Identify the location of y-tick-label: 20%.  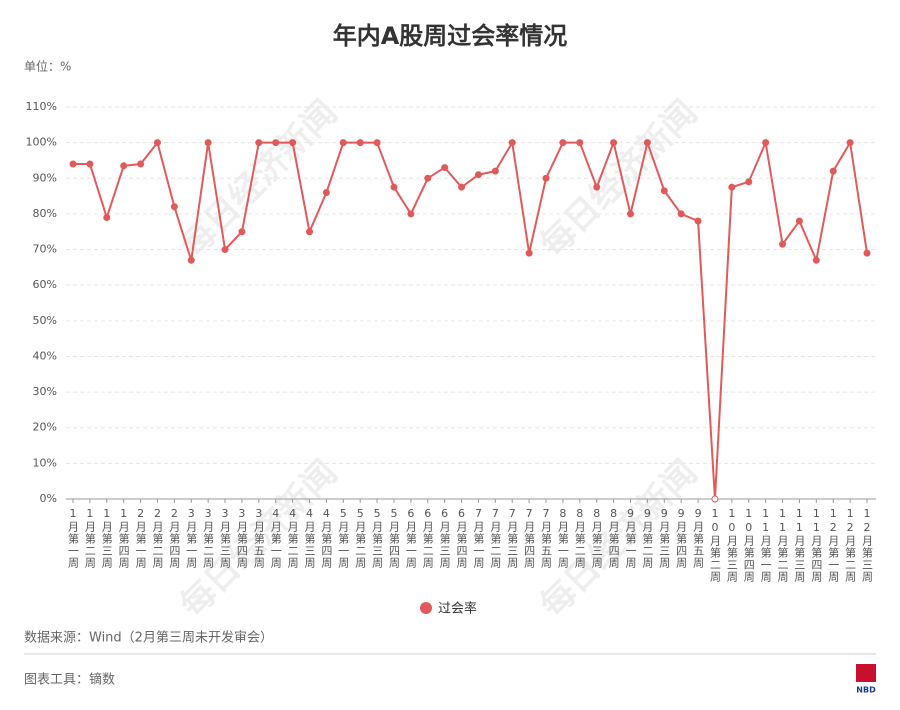
(45, 427).